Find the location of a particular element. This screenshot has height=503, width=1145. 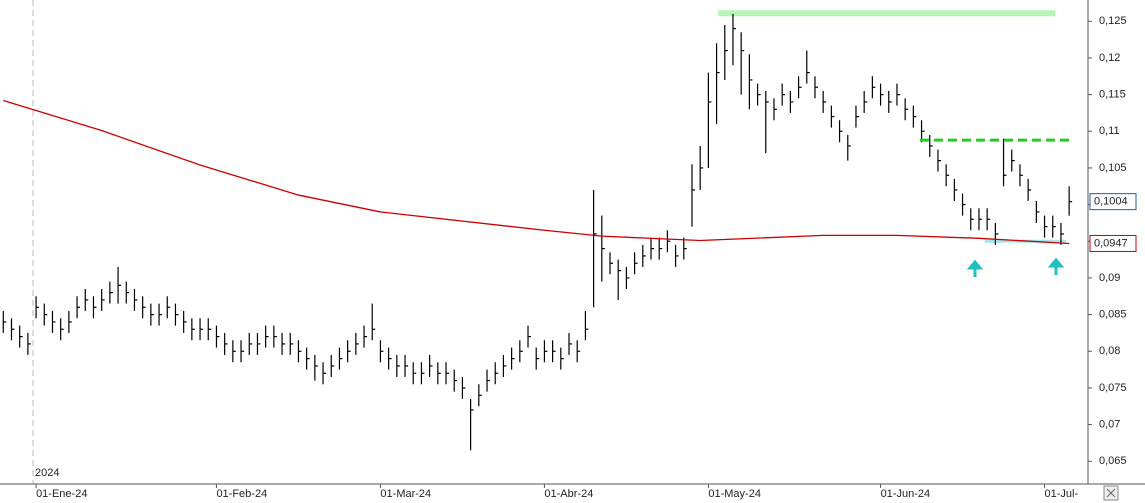

y-tick-label: 0,075 is located at coordinates (1113, 388).